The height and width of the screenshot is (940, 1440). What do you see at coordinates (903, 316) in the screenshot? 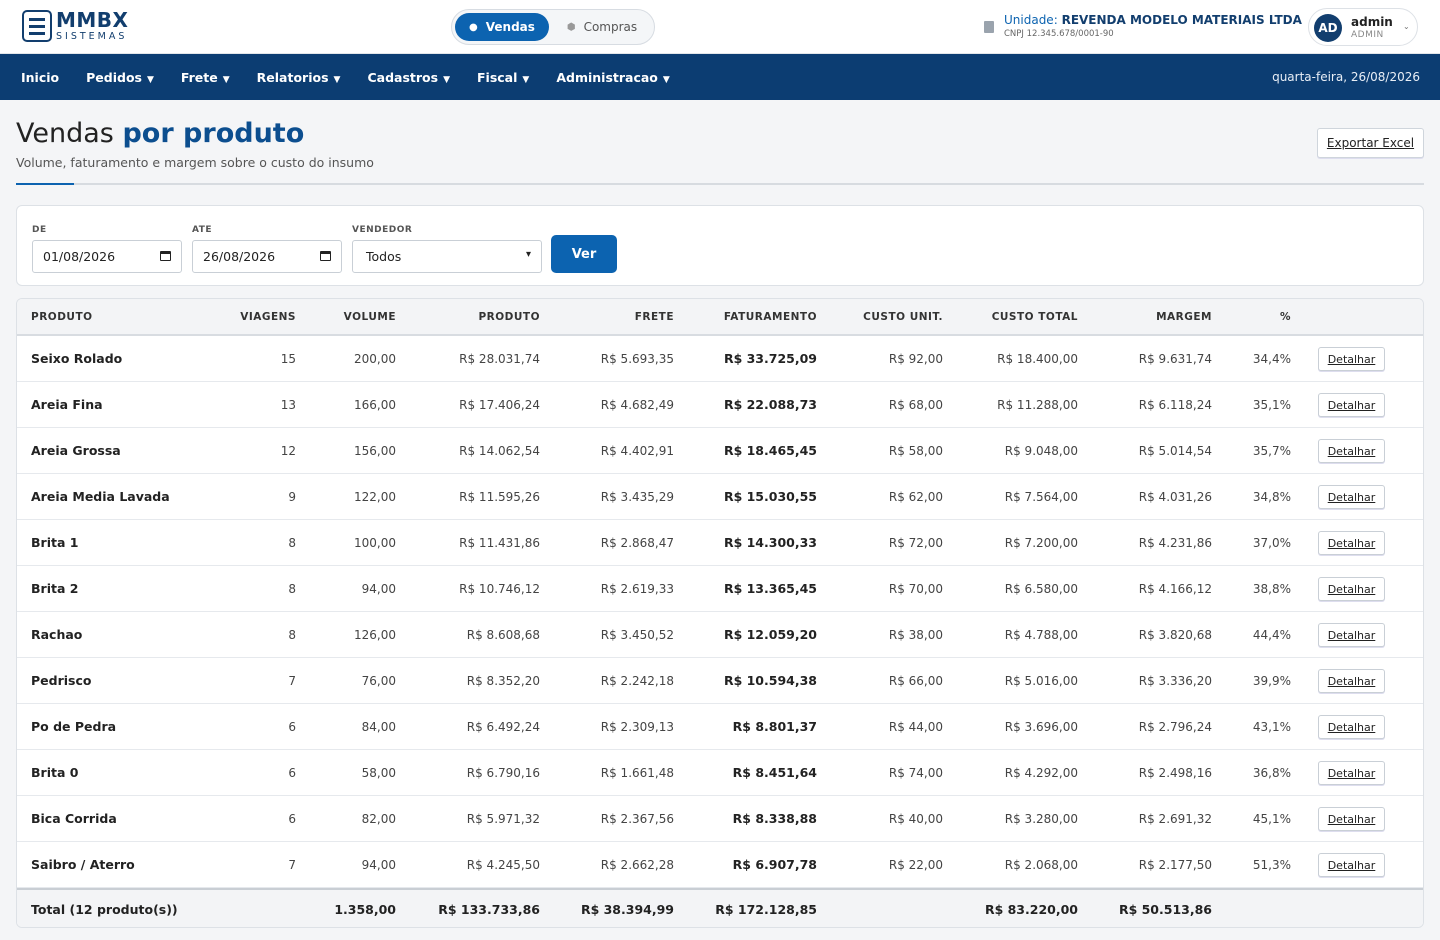
I see `col-header-custo-unit: CUSTO UNIT.` at bounding box center [903, 316].